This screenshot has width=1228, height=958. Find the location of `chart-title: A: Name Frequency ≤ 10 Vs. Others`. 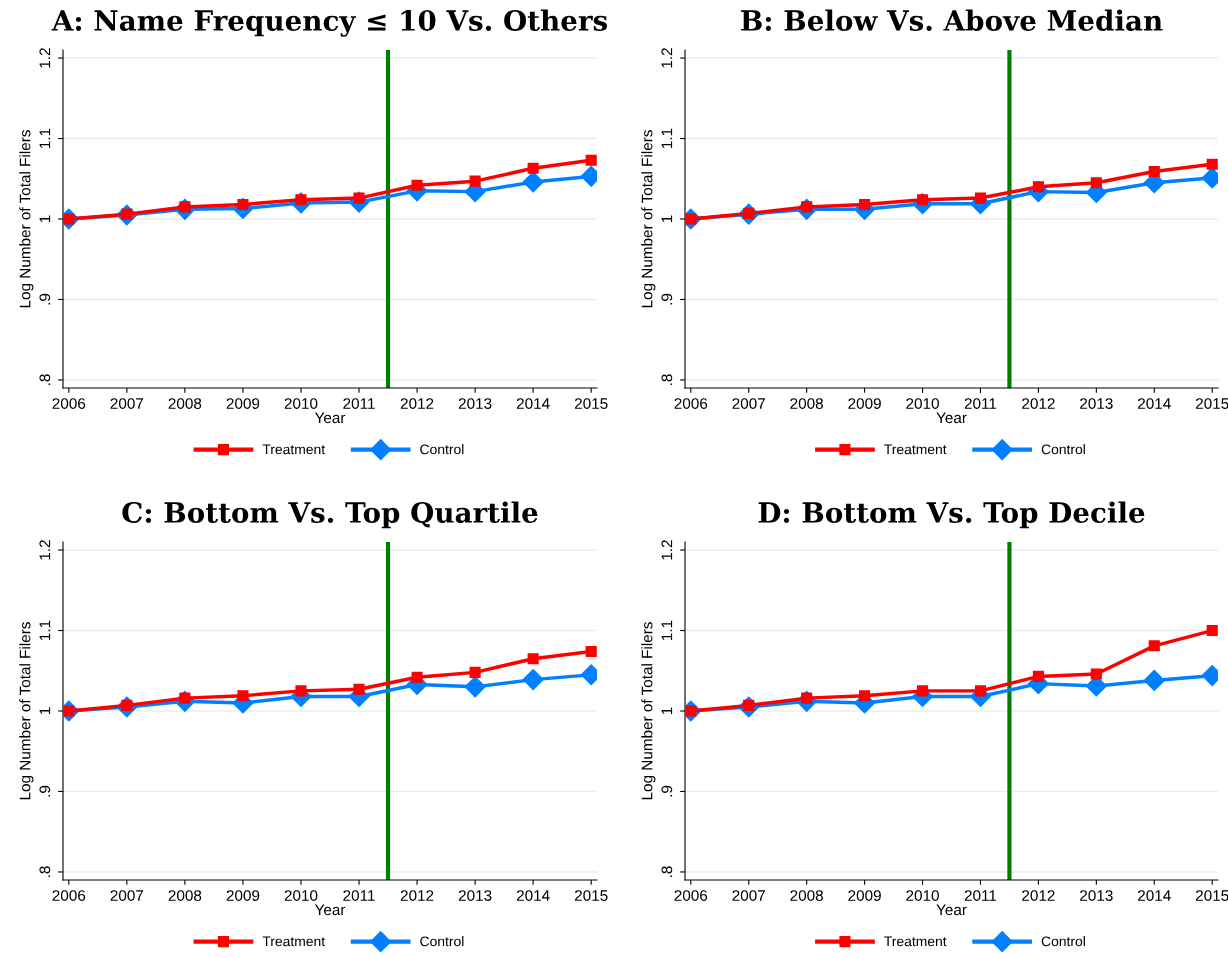

chart-title: A: Name Frequency ≤ 10 Vs. Others is located at coordinates (329, 23).